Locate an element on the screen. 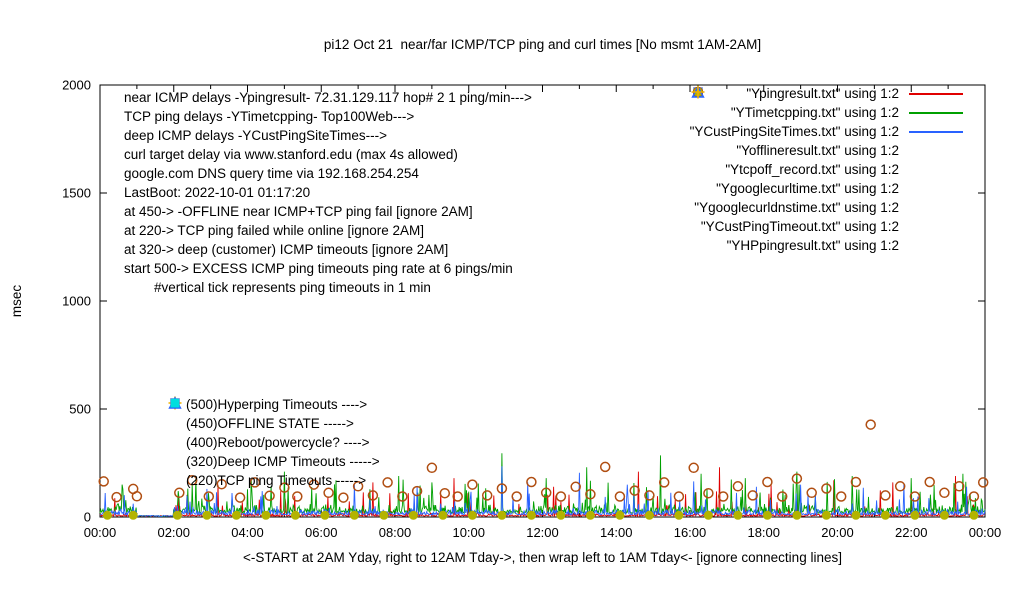 The height and width of the screenshot is (600, 1020). y-axis-label: msec is located at coordinates (16, 301).